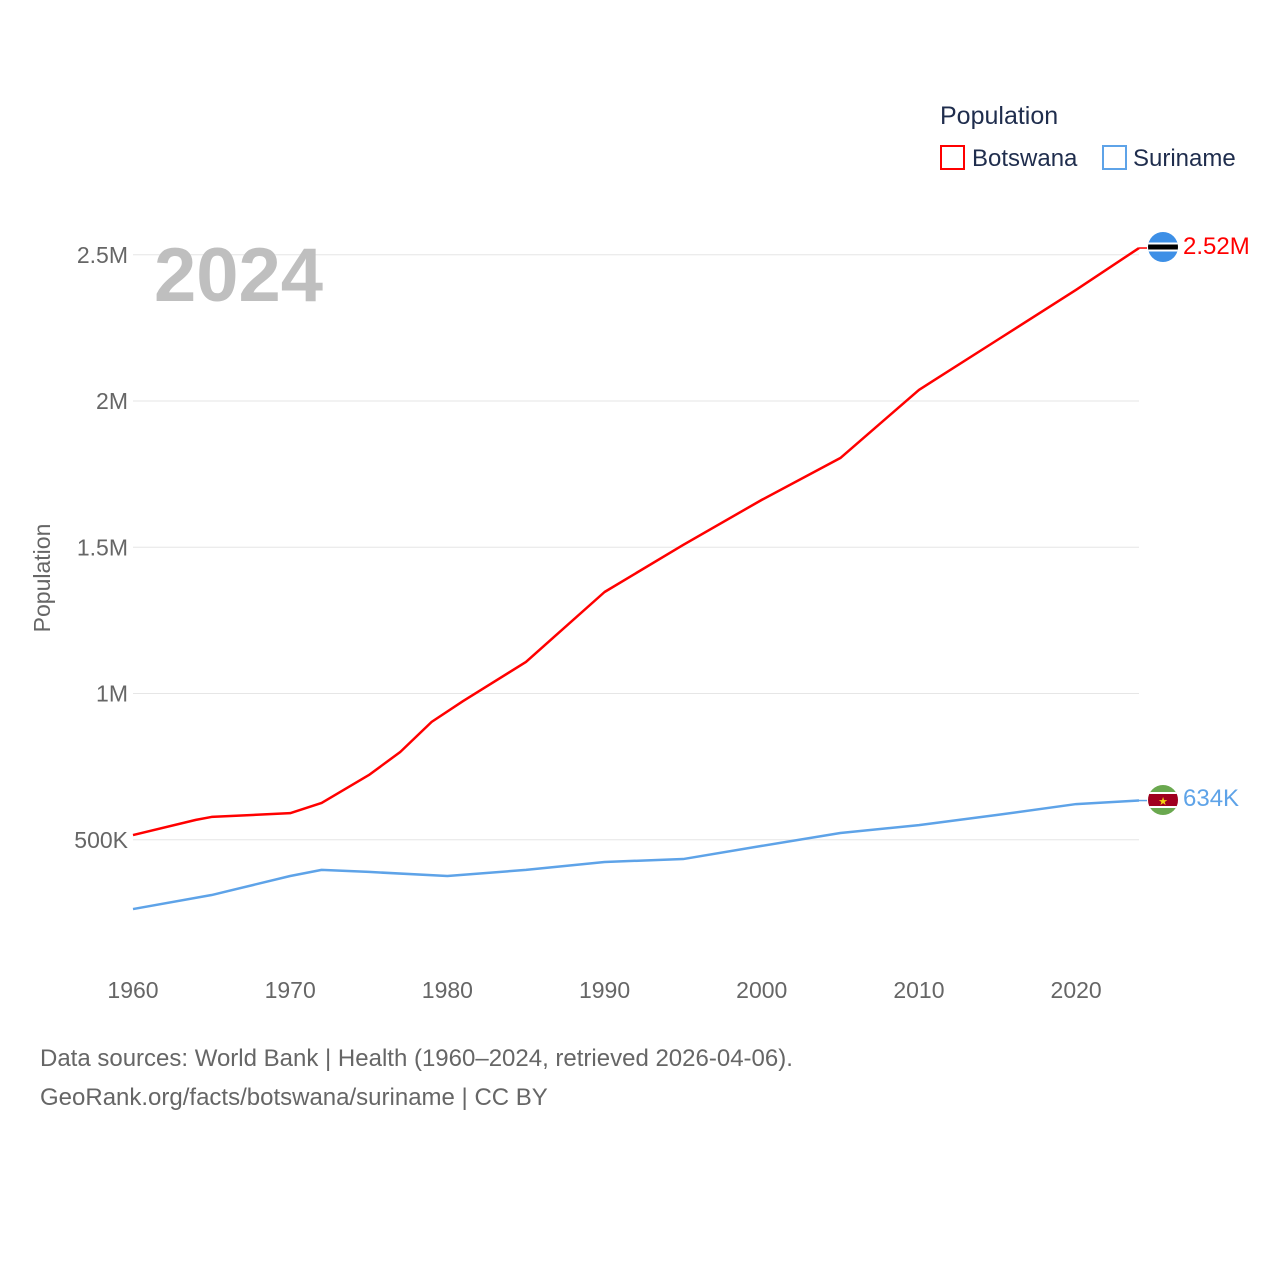  What do you see at coordinates (761, 990) in the screenshot?
I see `x-tick-label: 2000` at bounding box center [761, 990].